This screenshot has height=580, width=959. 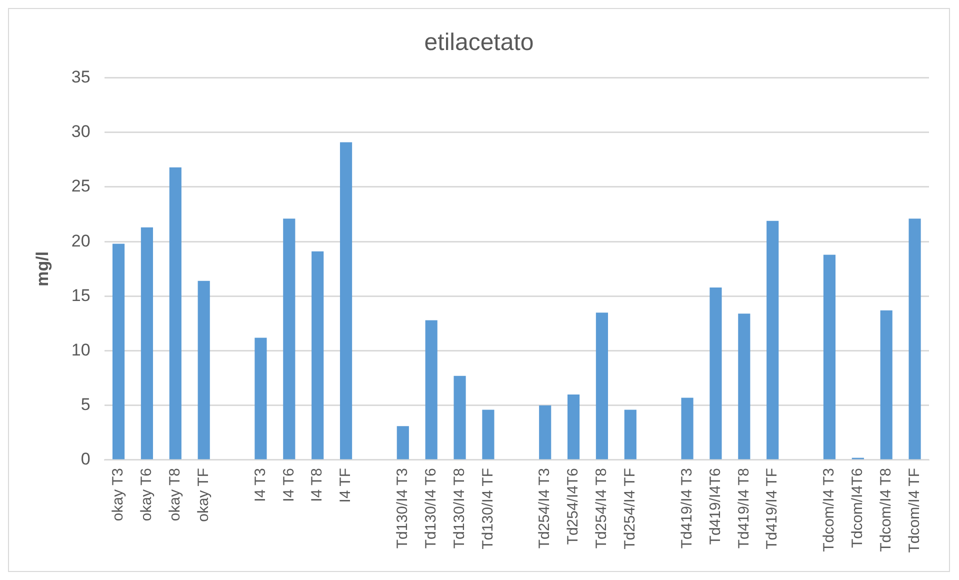 What do you see at coordinates (147, 495) in the screenshot?
I see `x-tick-label: okay T6` at bounding box center [147, 495].